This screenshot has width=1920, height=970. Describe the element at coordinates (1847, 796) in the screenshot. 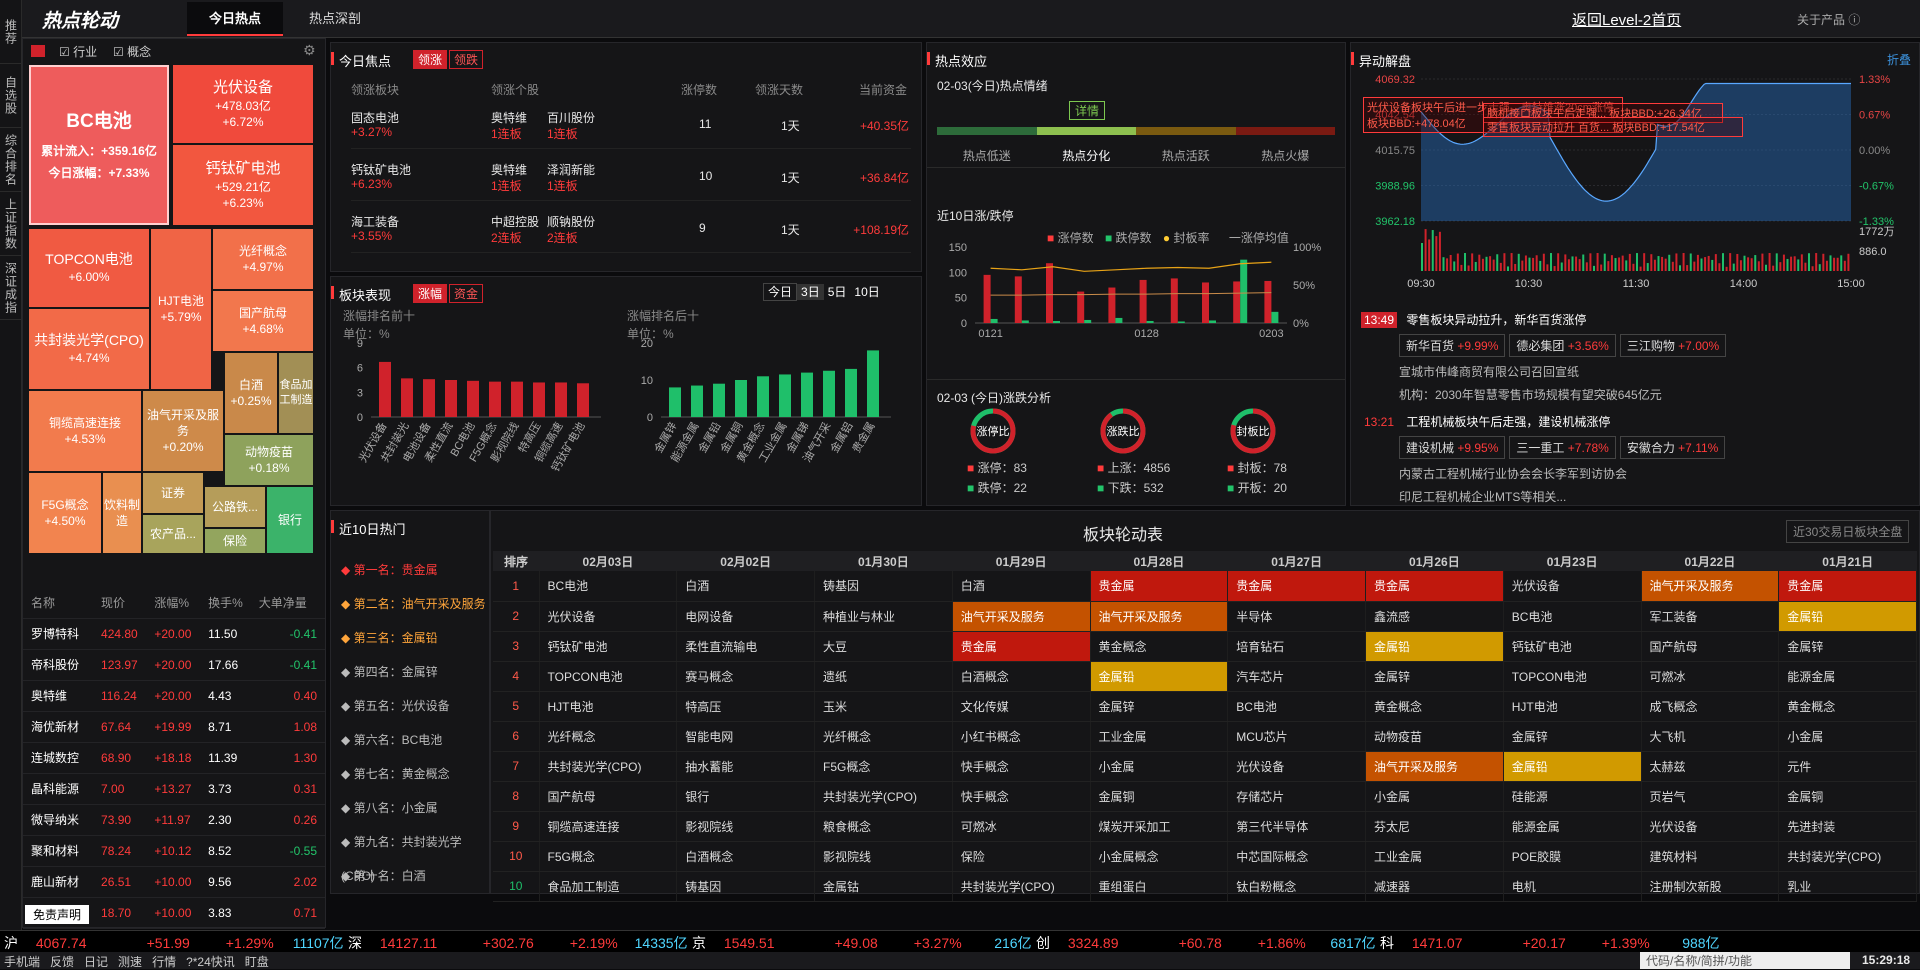

I see `rotation-cell: 金属铜` at that location.